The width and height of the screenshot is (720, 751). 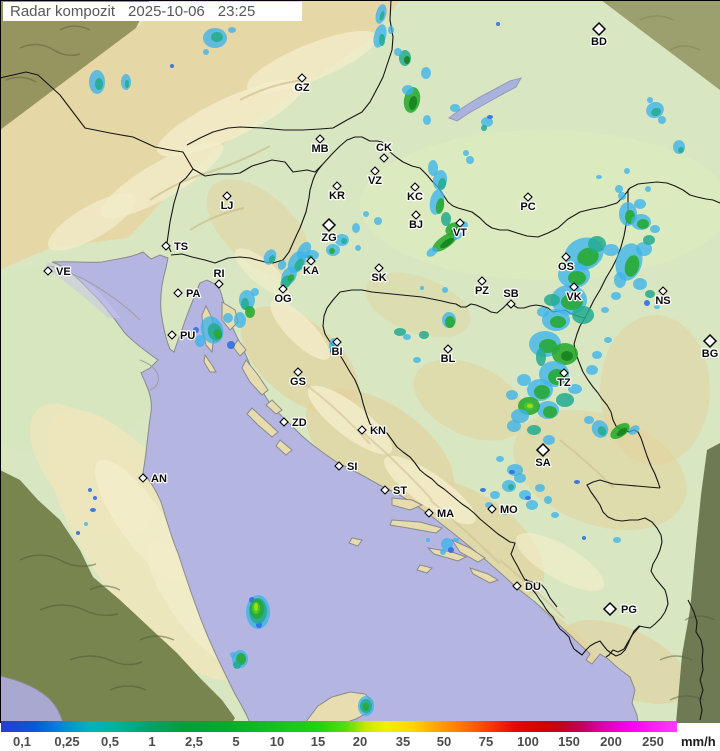 What do you see at coordinates (360, 0) in the screenshot?
I see `map-frame-top` at bounding box center [360, 0].